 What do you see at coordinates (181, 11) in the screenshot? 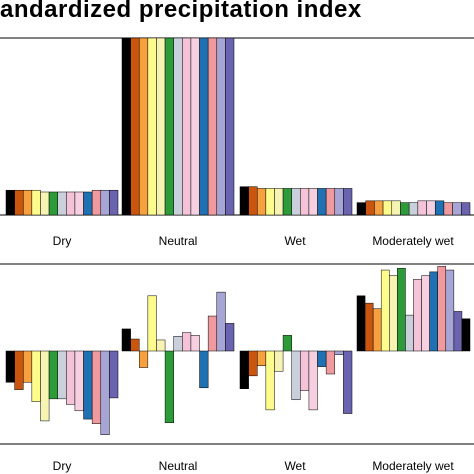
I see `chart-title: andardized precipitation index` at bounding box center [181, 11].